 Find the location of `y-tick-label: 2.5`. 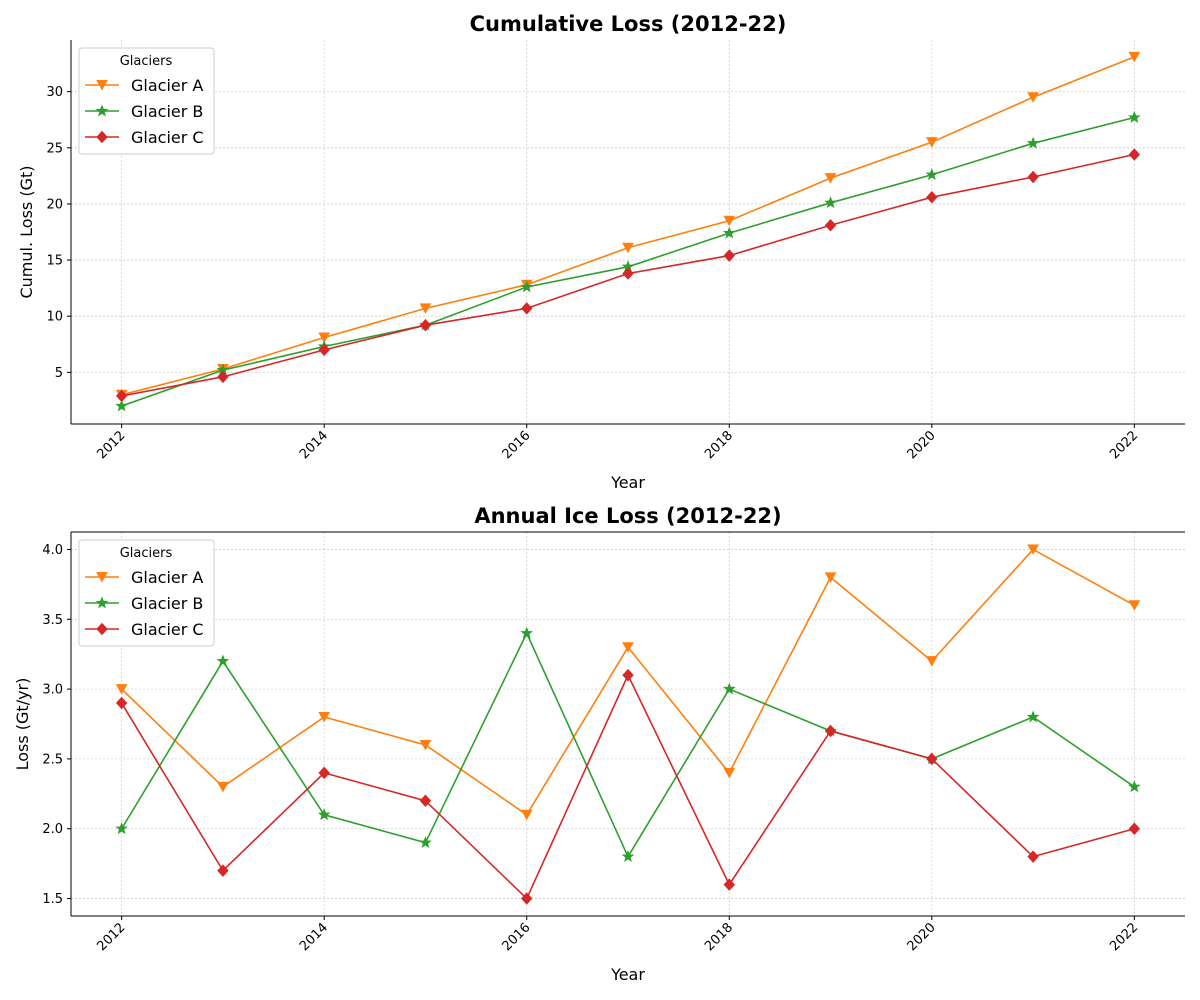

y-tick-label: 2.5 is located at coordinates (52, 759).